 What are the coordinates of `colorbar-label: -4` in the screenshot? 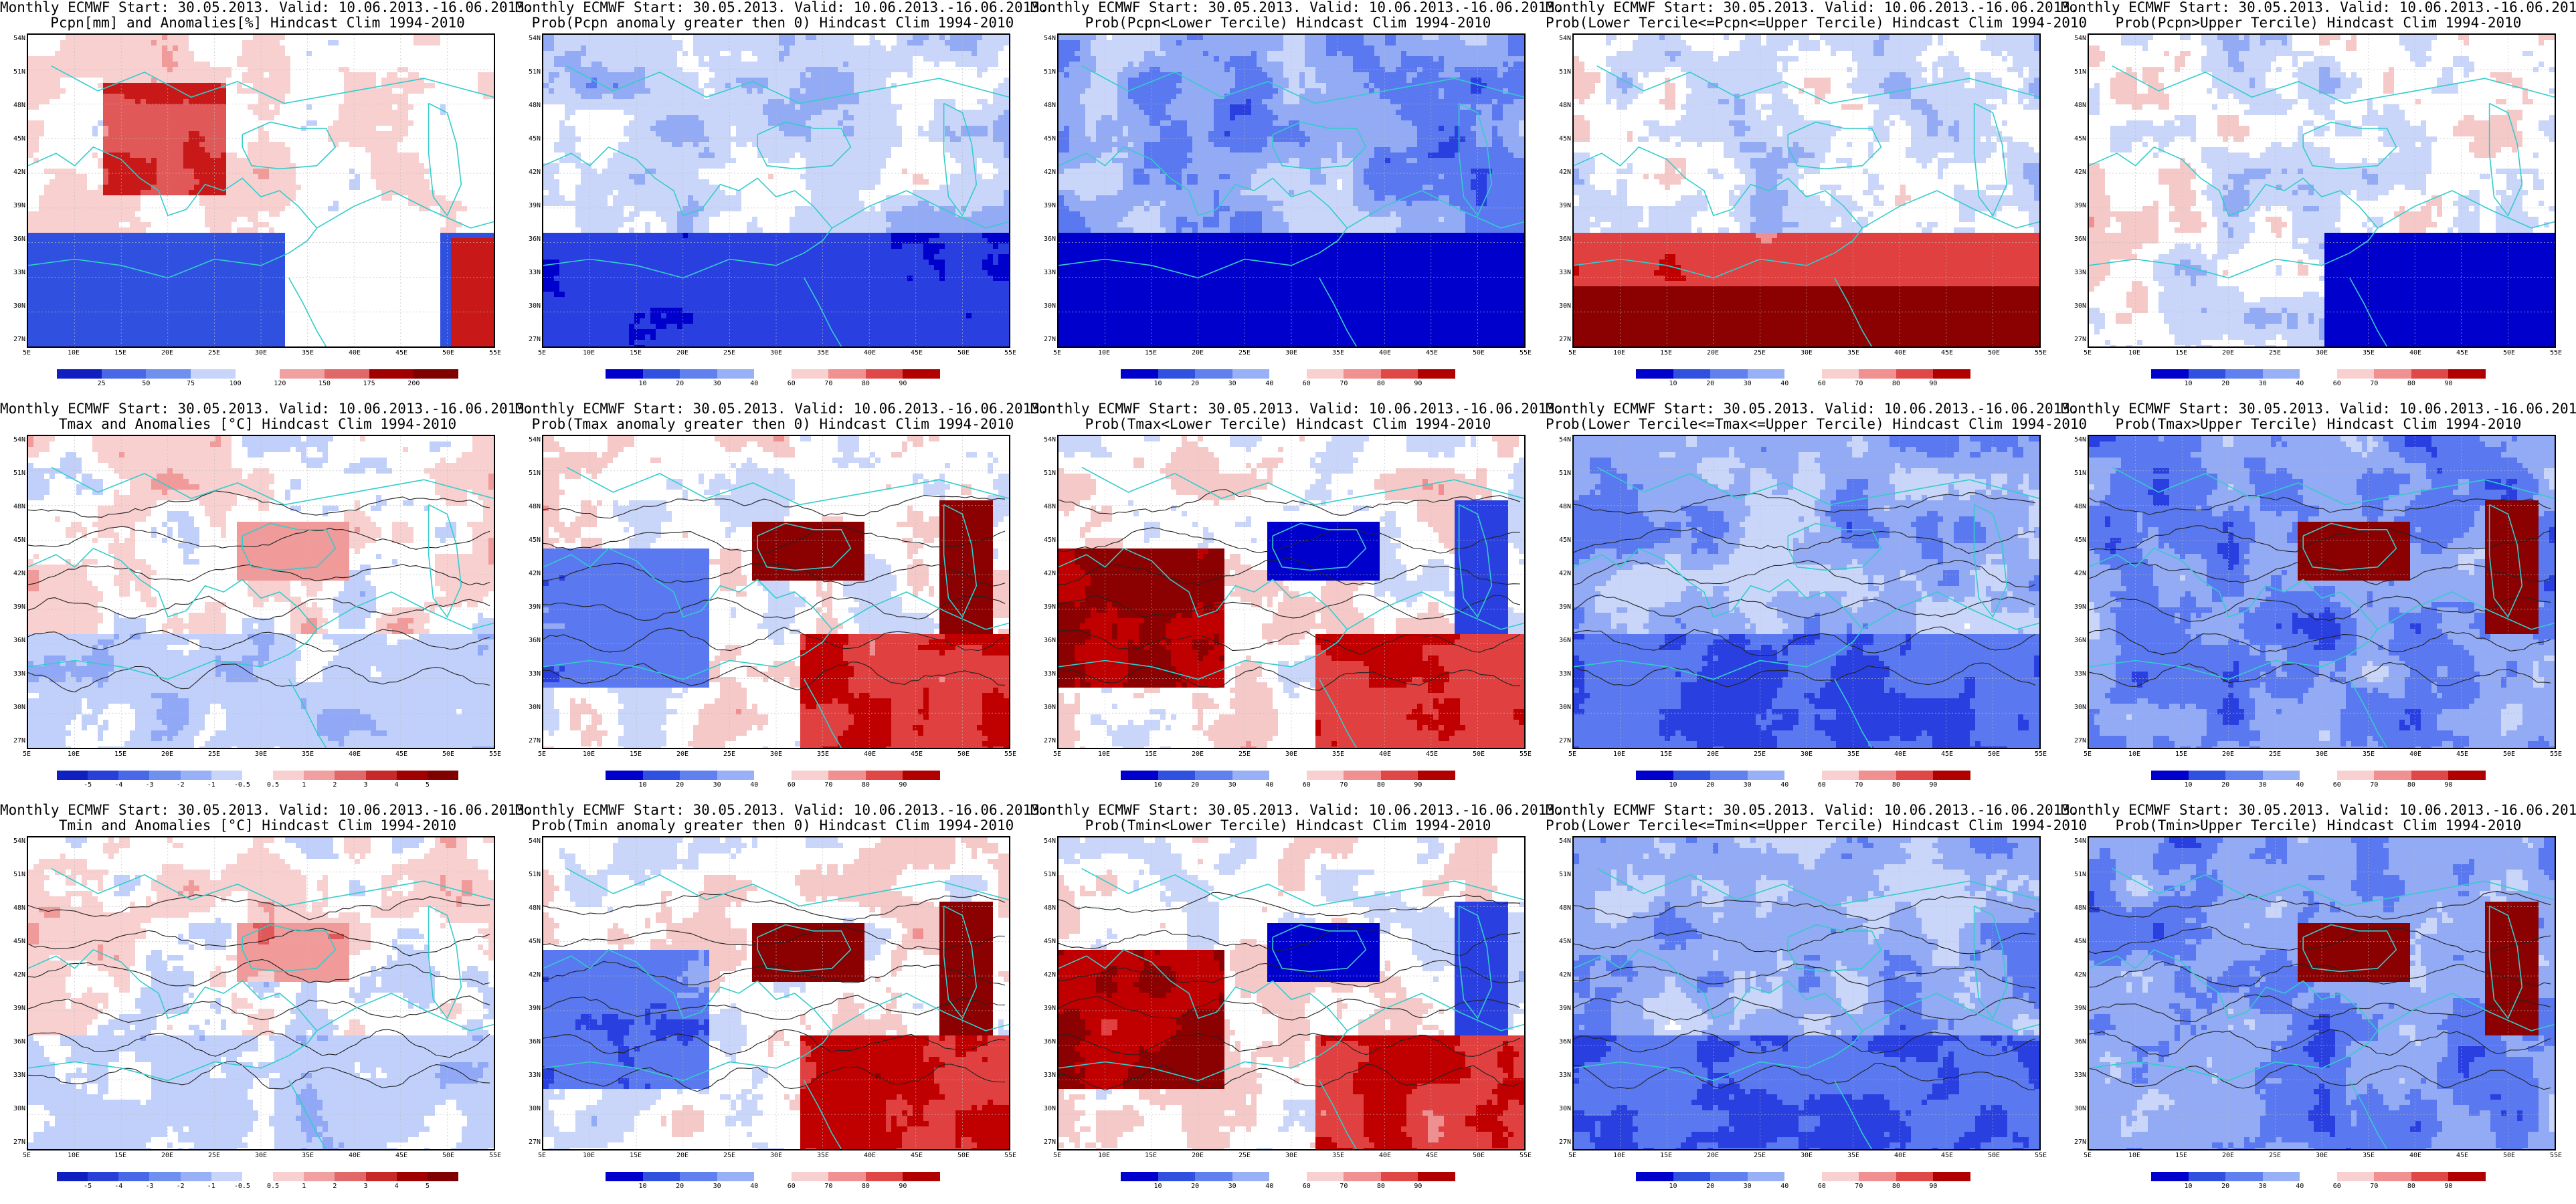 It's located at (118, 785).